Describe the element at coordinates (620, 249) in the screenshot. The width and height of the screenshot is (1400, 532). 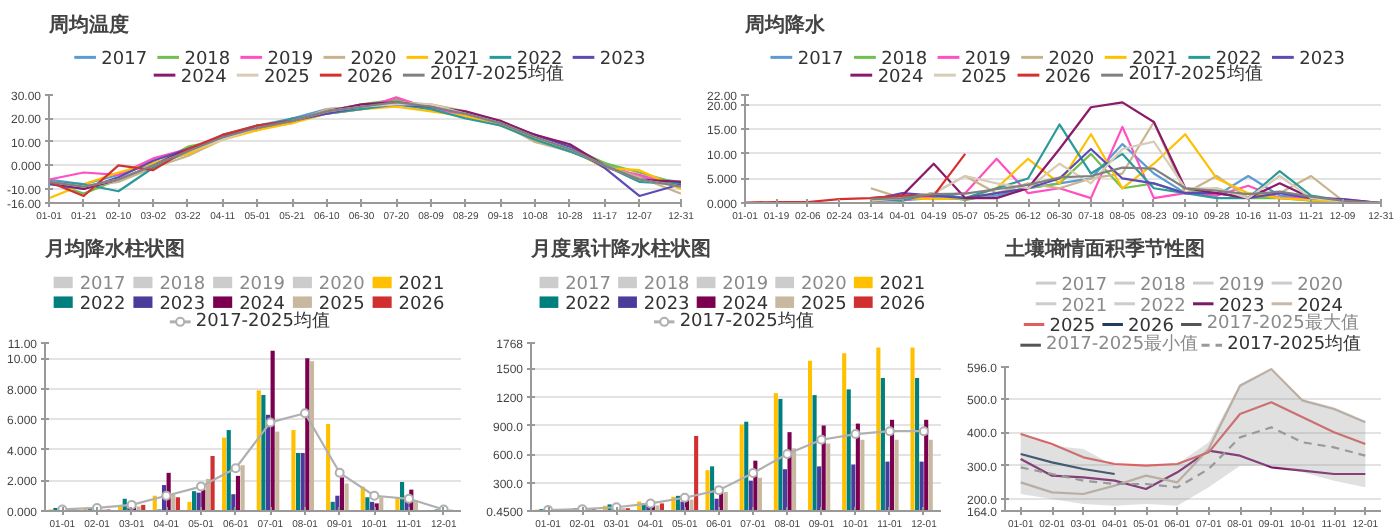
I see `chart-title: 月度累计降水柱状图` at that location.